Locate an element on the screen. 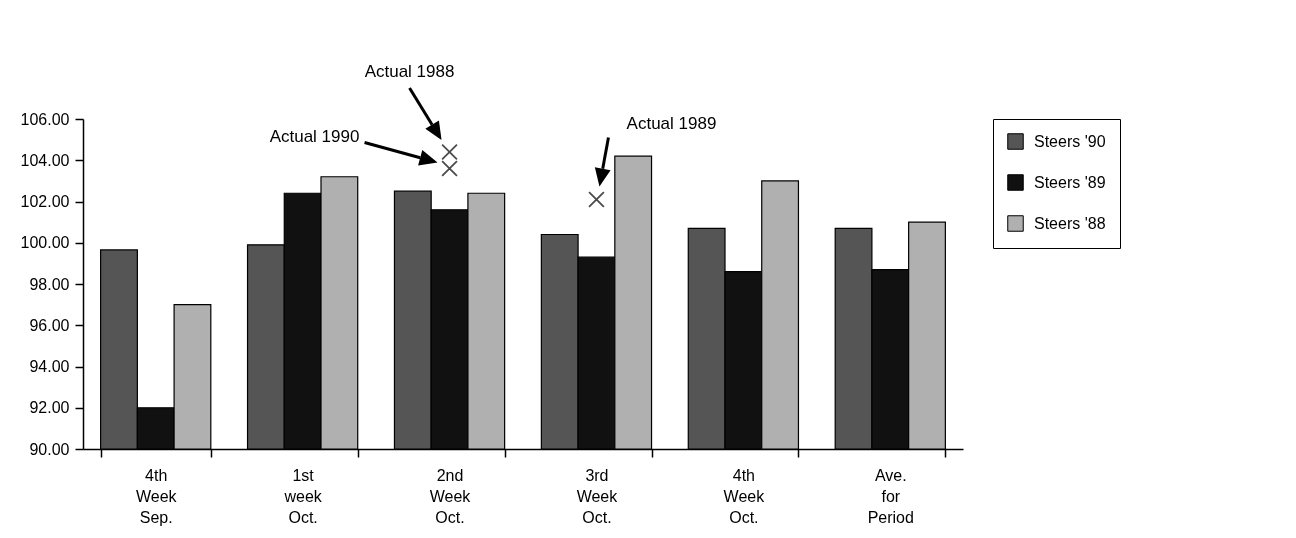  y-tick-label: 104.00 is located at coordinates (45, 160).